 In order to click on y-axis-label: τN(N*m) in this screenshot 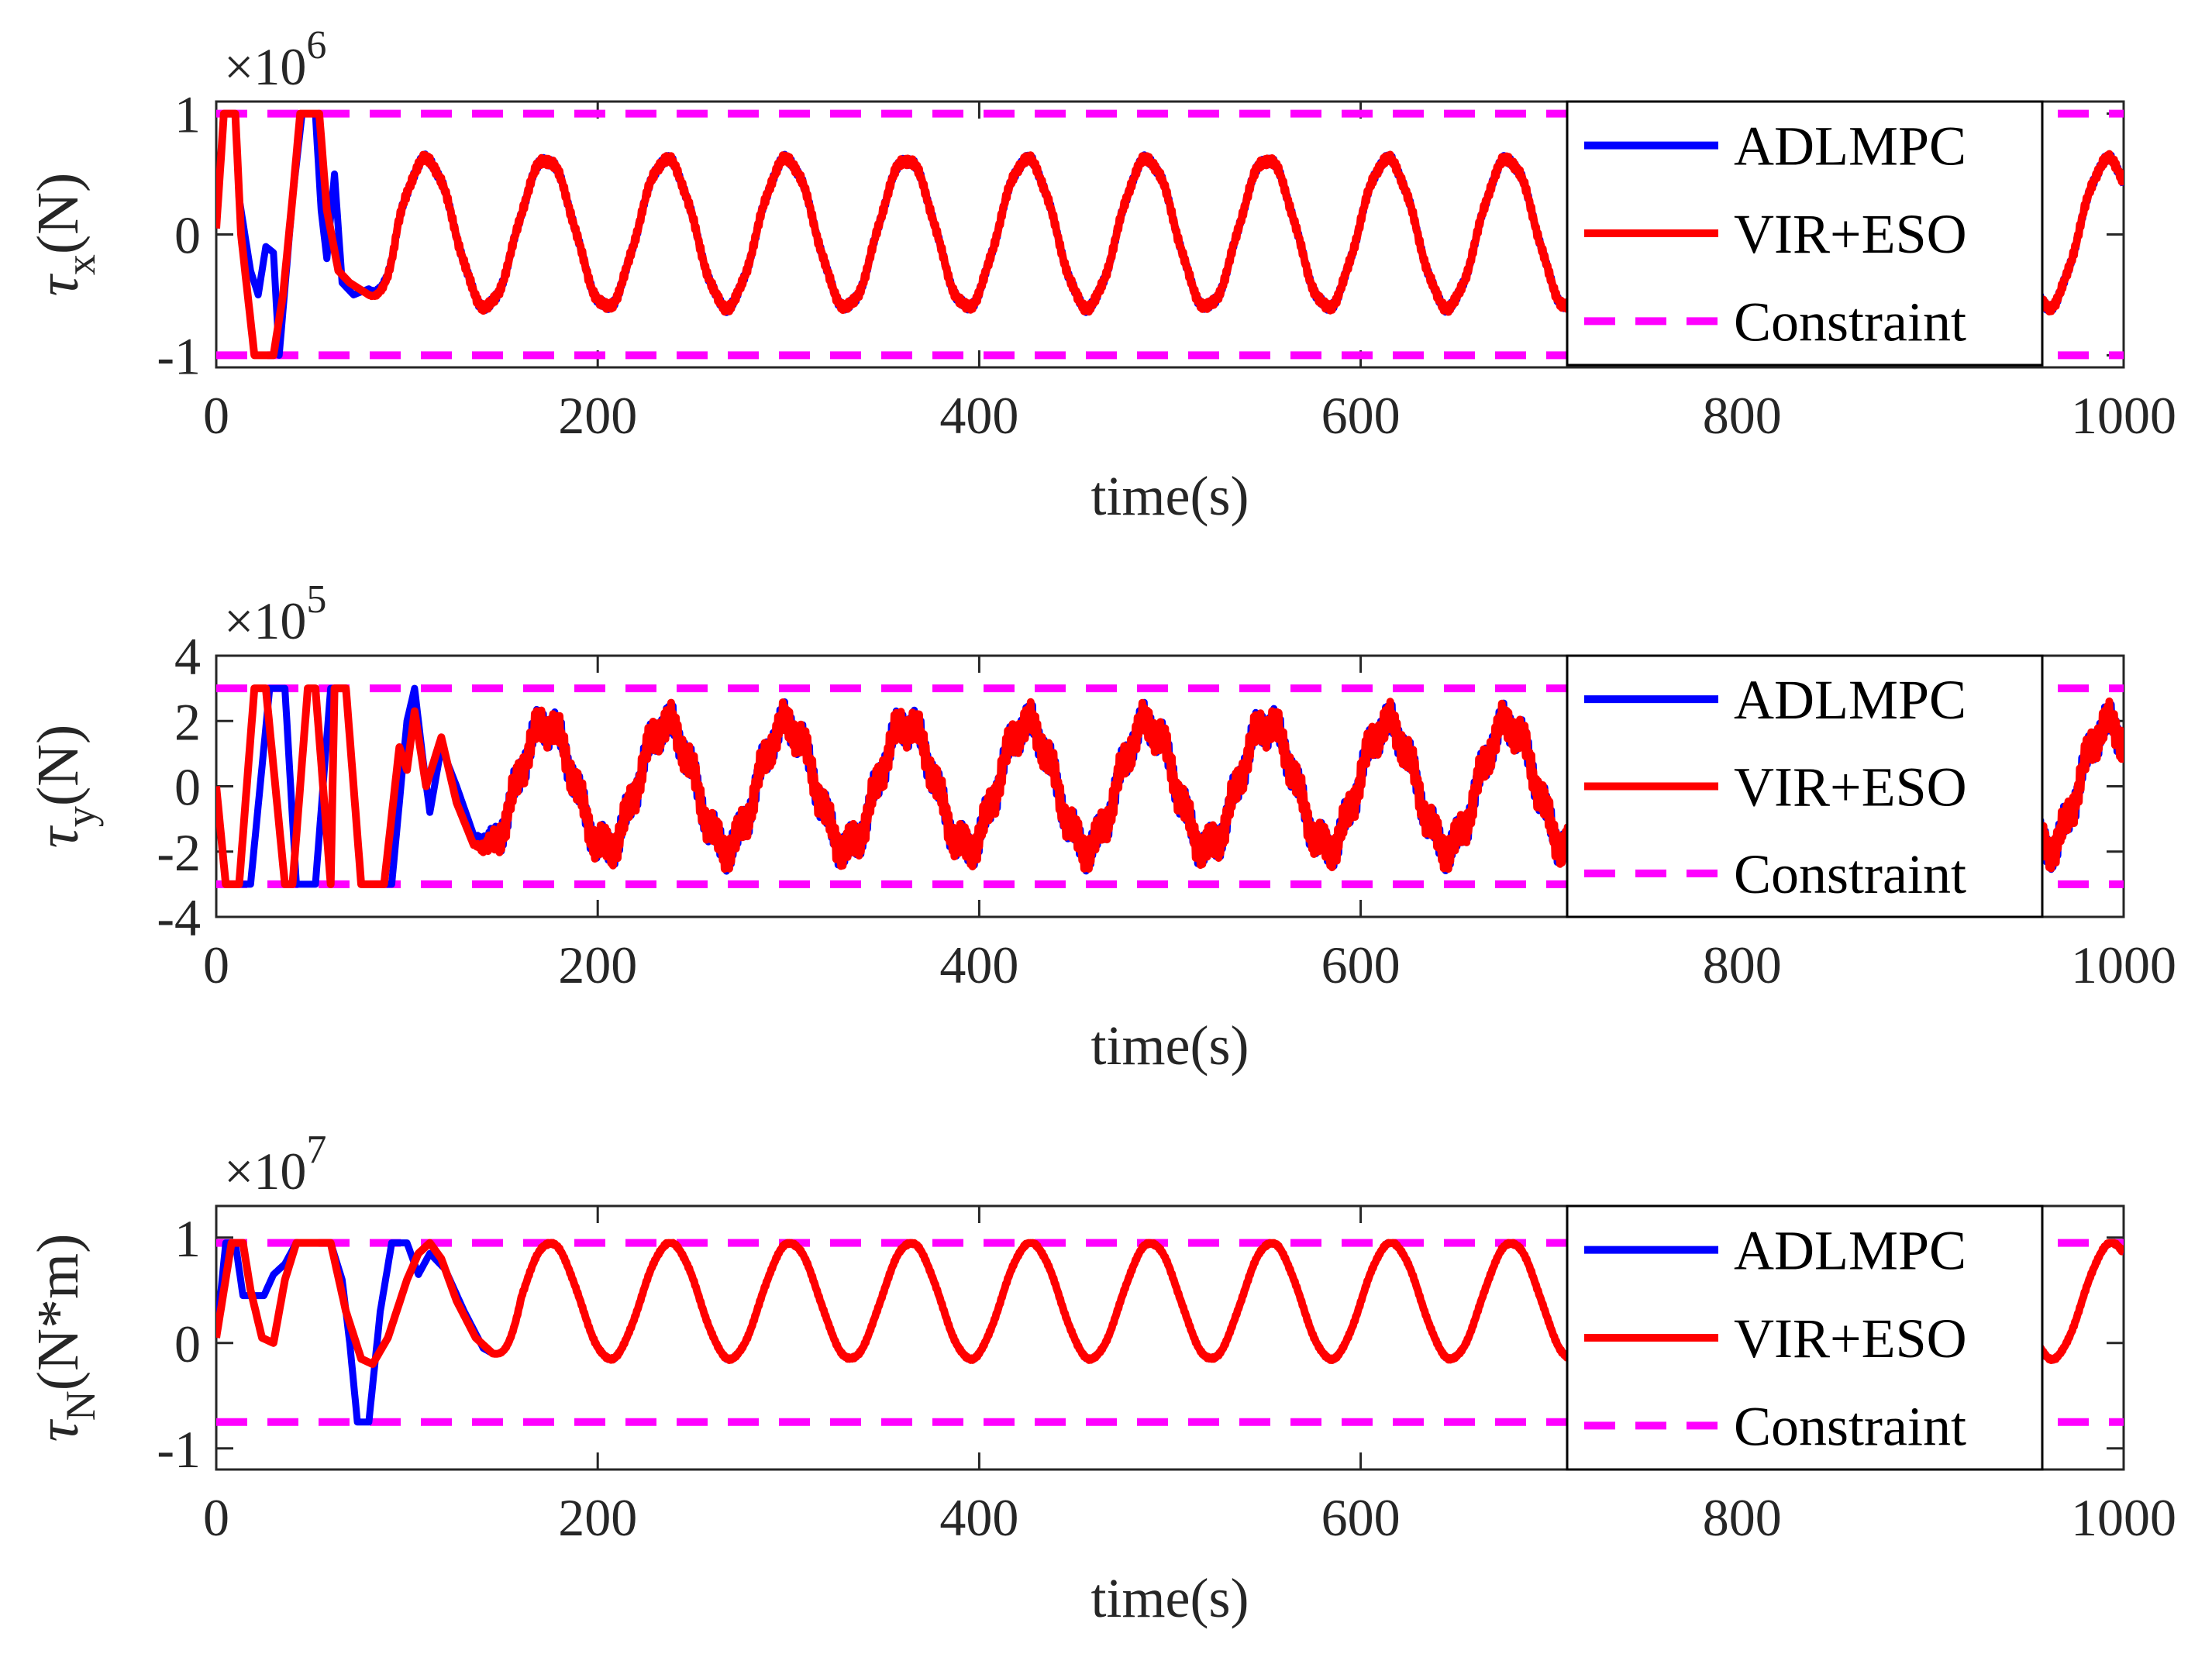, I will do `click(65, 1338)`.